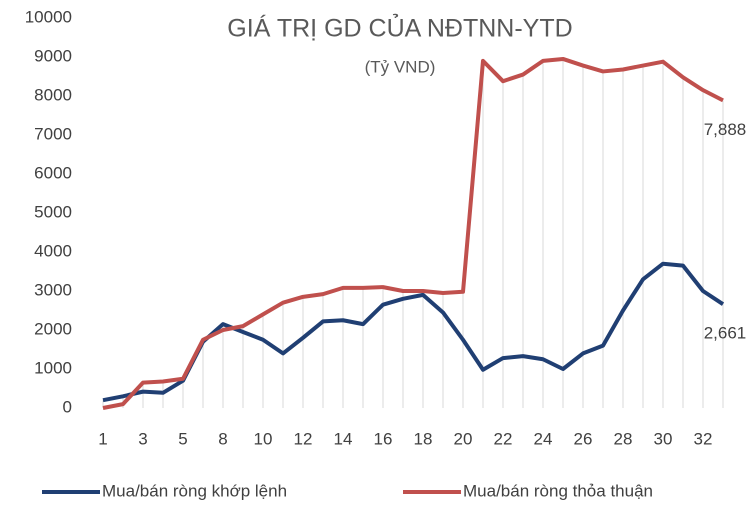 The height and width of the screenshot is (505, 755). I want to click on x-tick-label: 18, so click(423, 438).